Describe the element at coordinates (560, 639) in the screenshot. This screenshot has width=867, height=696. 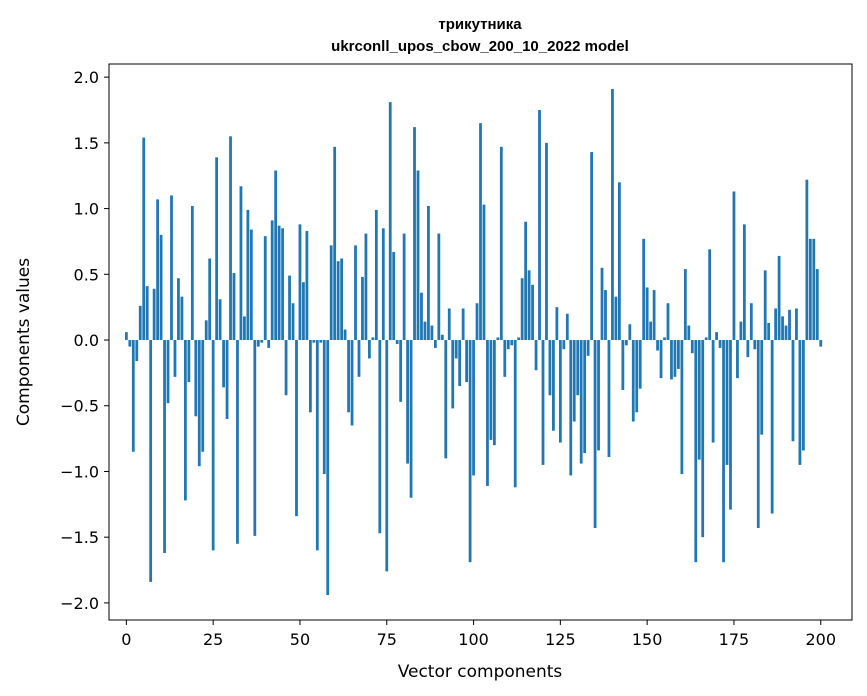
I see `x-tick-label: 125` at that location.